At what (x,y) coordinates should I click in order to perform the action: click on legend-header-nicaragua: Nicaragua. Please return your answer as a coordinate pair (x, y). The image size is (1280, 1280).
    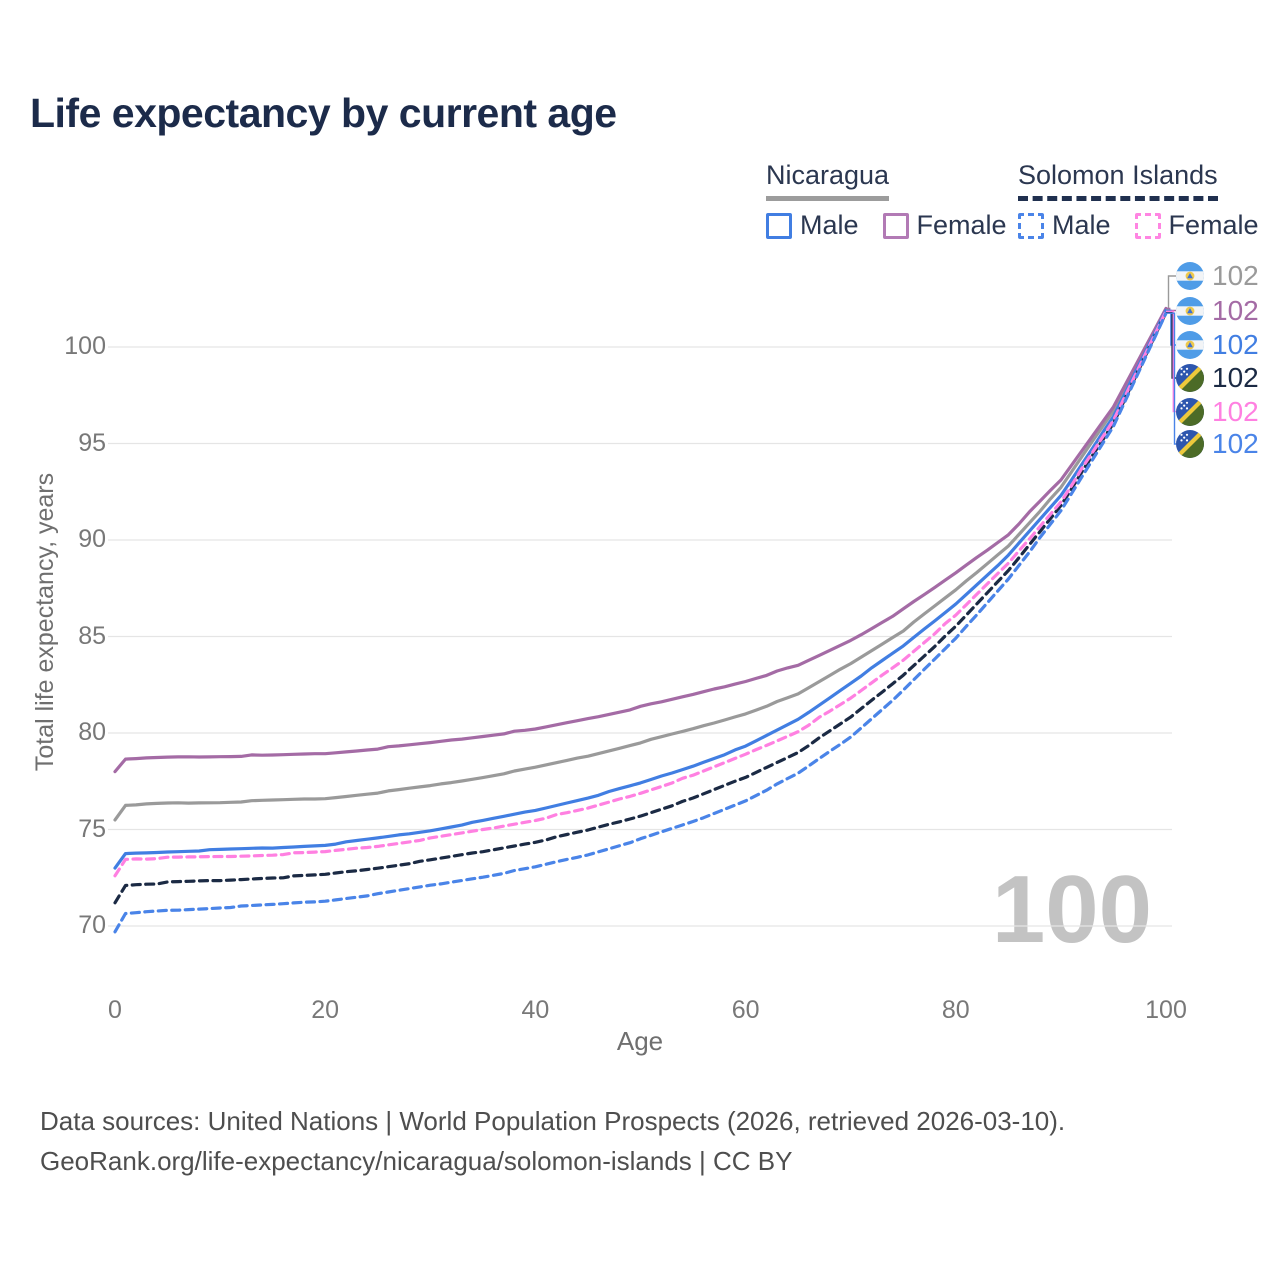
    Looking at the image, I should click on (828, 180).